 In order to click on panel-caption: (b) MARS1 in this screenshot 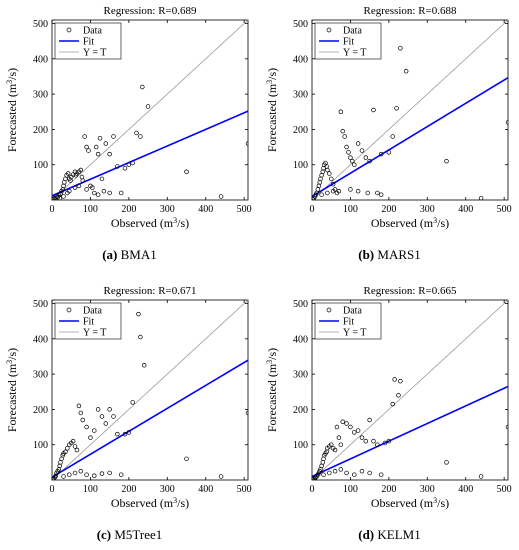, I will do `click(389, 255)`.